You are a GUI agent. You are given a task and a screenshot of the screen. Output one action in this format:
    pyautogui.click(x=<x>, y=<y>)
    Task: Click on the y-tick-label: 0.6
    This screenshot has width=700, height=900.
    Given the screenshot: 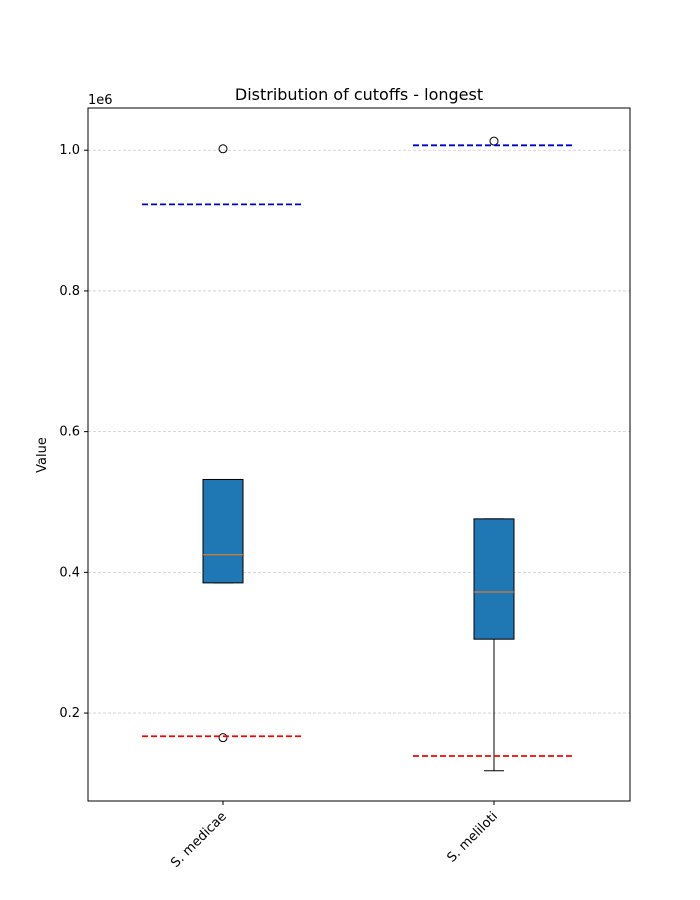 What is the action you would take?
    pyautogui.click(x=69, y=432)
    